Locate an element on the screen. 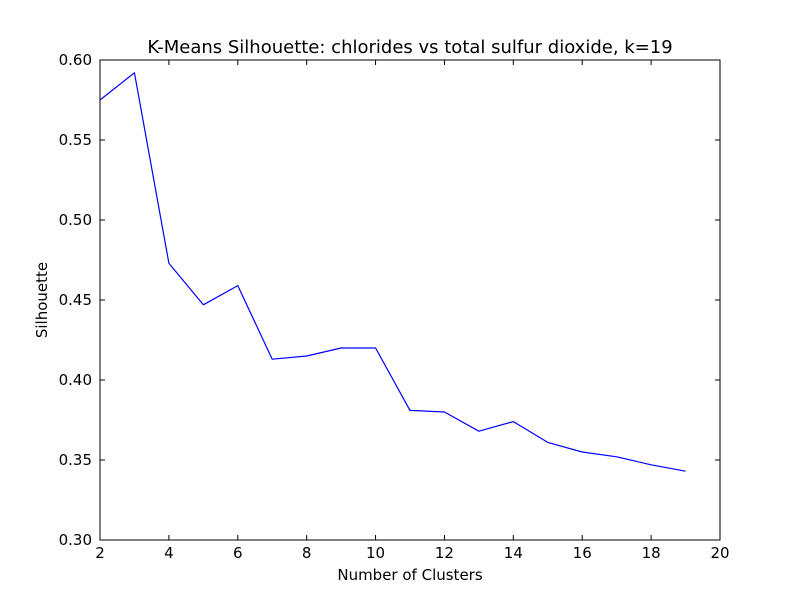 The height and width of the screenshot is (604, 800). y-tick-label: 0.60 is located at coordinates (75, 60).